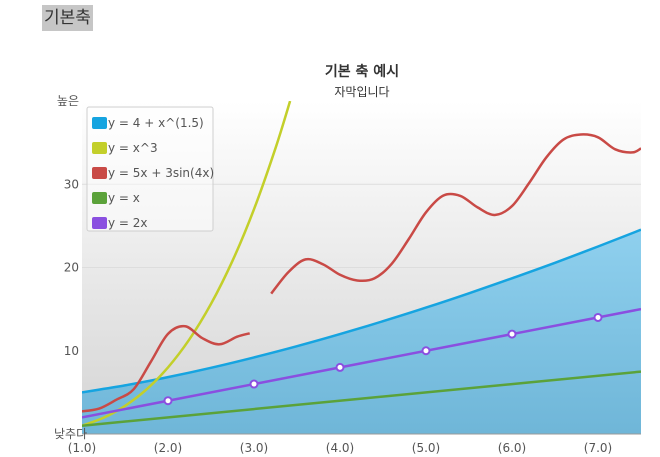  I want to click on x-tick-label: (5.0), so click(426, 448).